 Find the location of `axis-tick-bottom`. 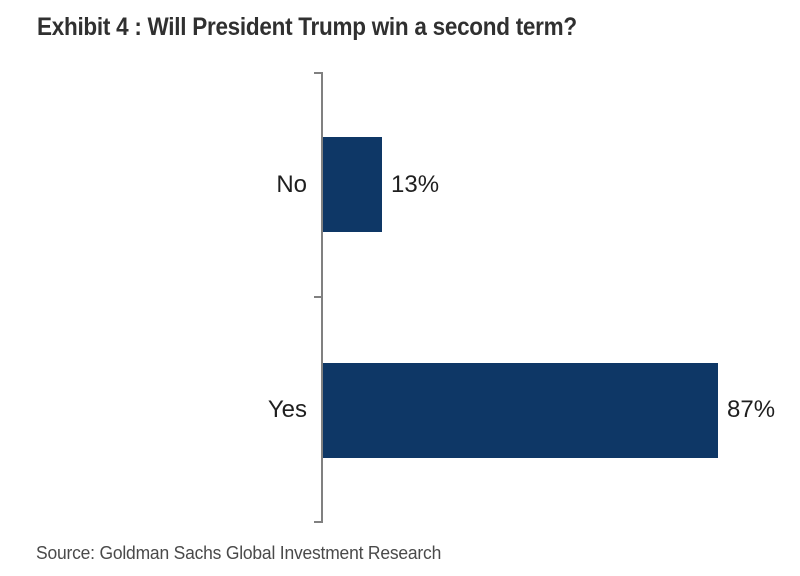

axis-tick-bottom is located at coordinates (318, 522).